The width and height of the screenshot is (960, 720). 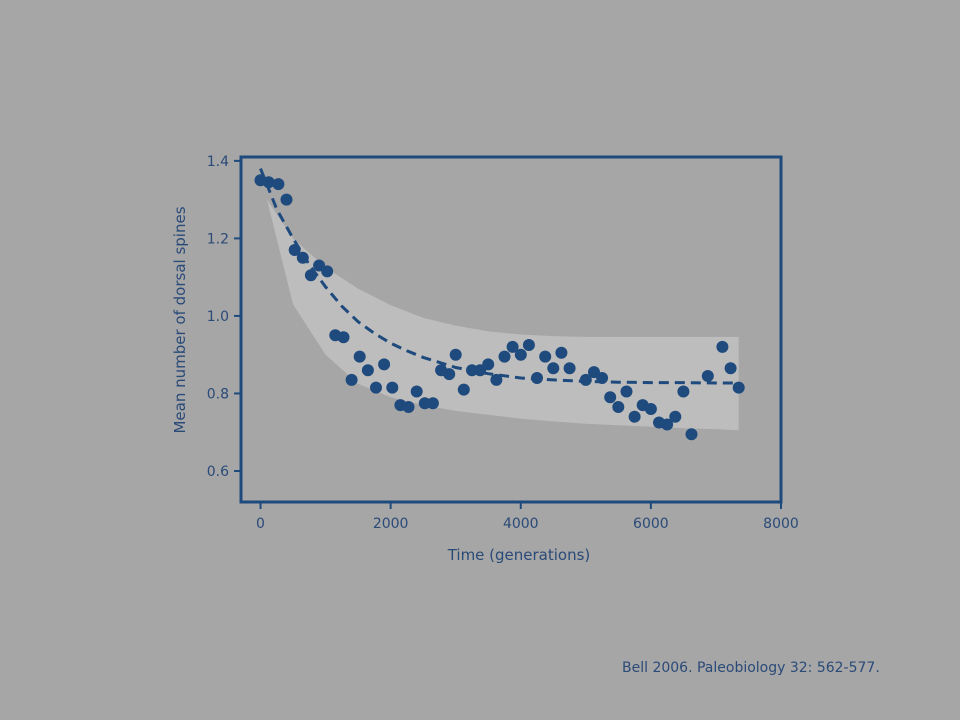 What do you see at coordinates (218, 317) in the screenshot?
I see `y-tick-label: 1.0` at bounding box center [218, 317].